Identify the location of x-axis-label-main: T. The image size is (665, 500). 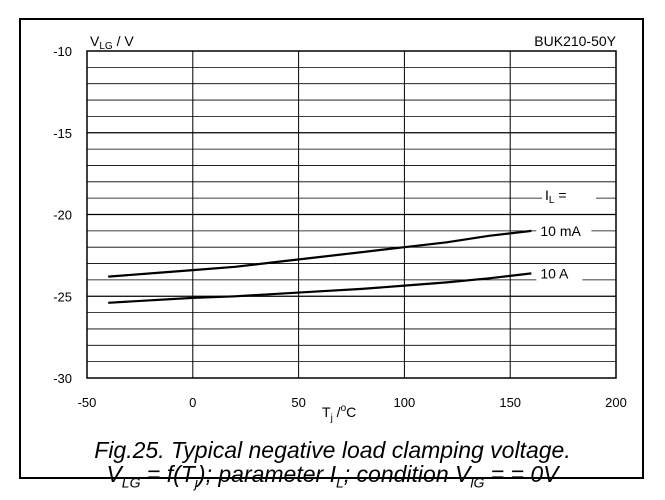
(326, 412).